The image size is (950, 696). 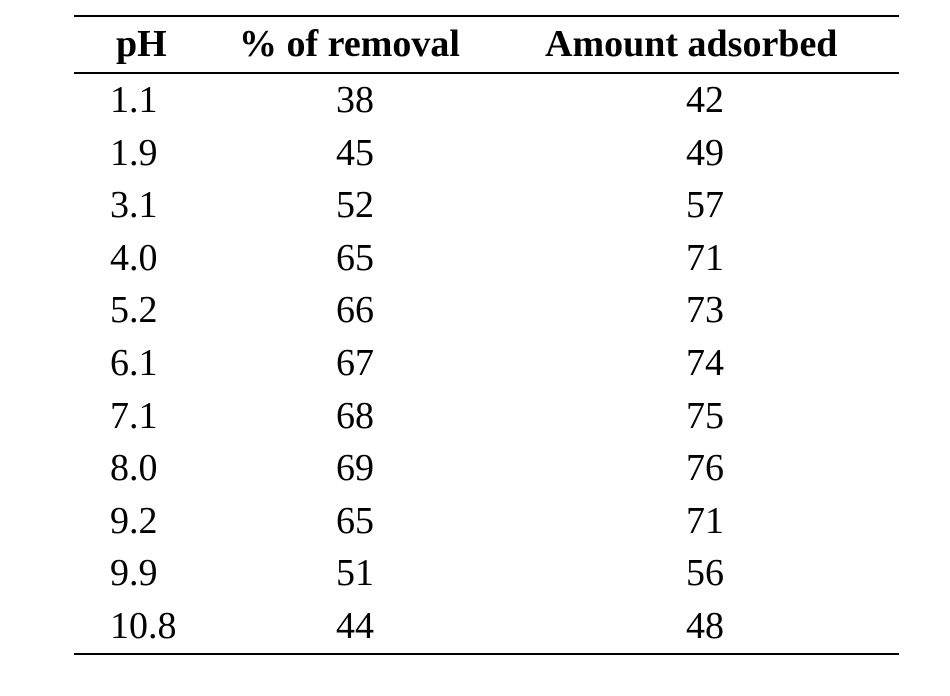 I want to click on table-row: 10.8 44 48, so click(x=486, y=627).